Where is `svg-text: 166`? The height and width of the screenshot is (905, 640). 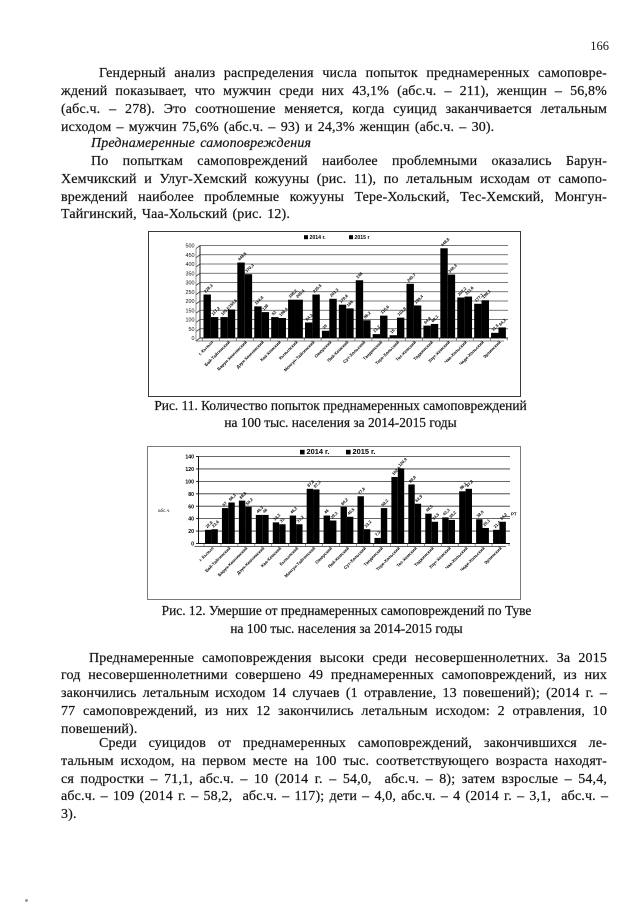 svg-text: 166 is located at coordinates (350, 303).